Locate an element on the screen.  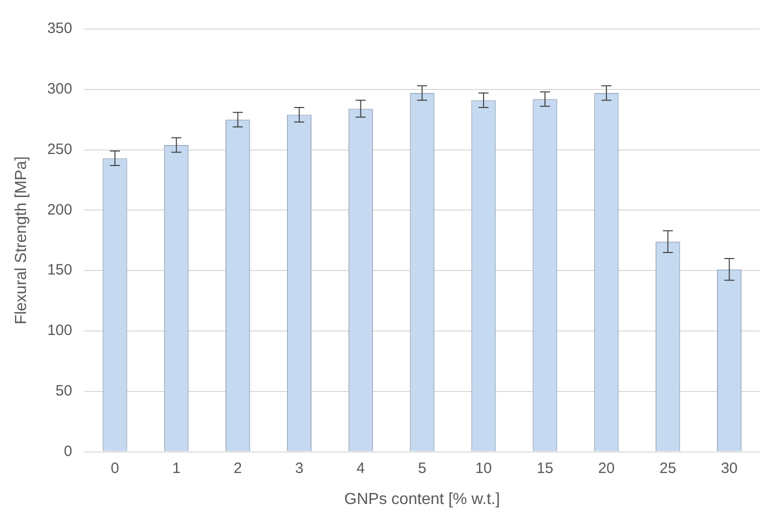
x-tick-label: 25 is located at coordinates (668, 468).